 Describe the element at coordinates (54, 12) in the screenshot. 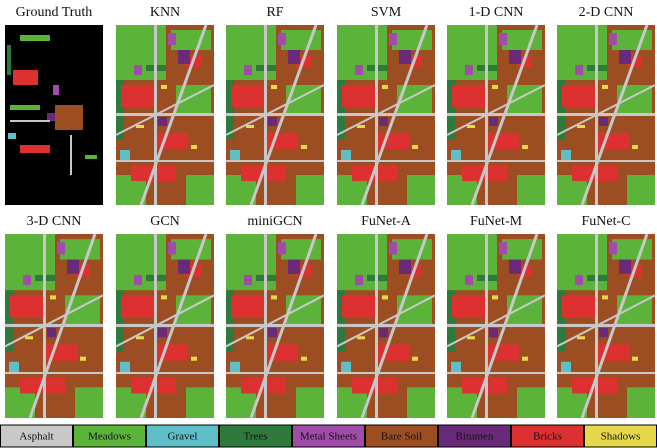

I see `panel-title: Ground Truth` at that location.